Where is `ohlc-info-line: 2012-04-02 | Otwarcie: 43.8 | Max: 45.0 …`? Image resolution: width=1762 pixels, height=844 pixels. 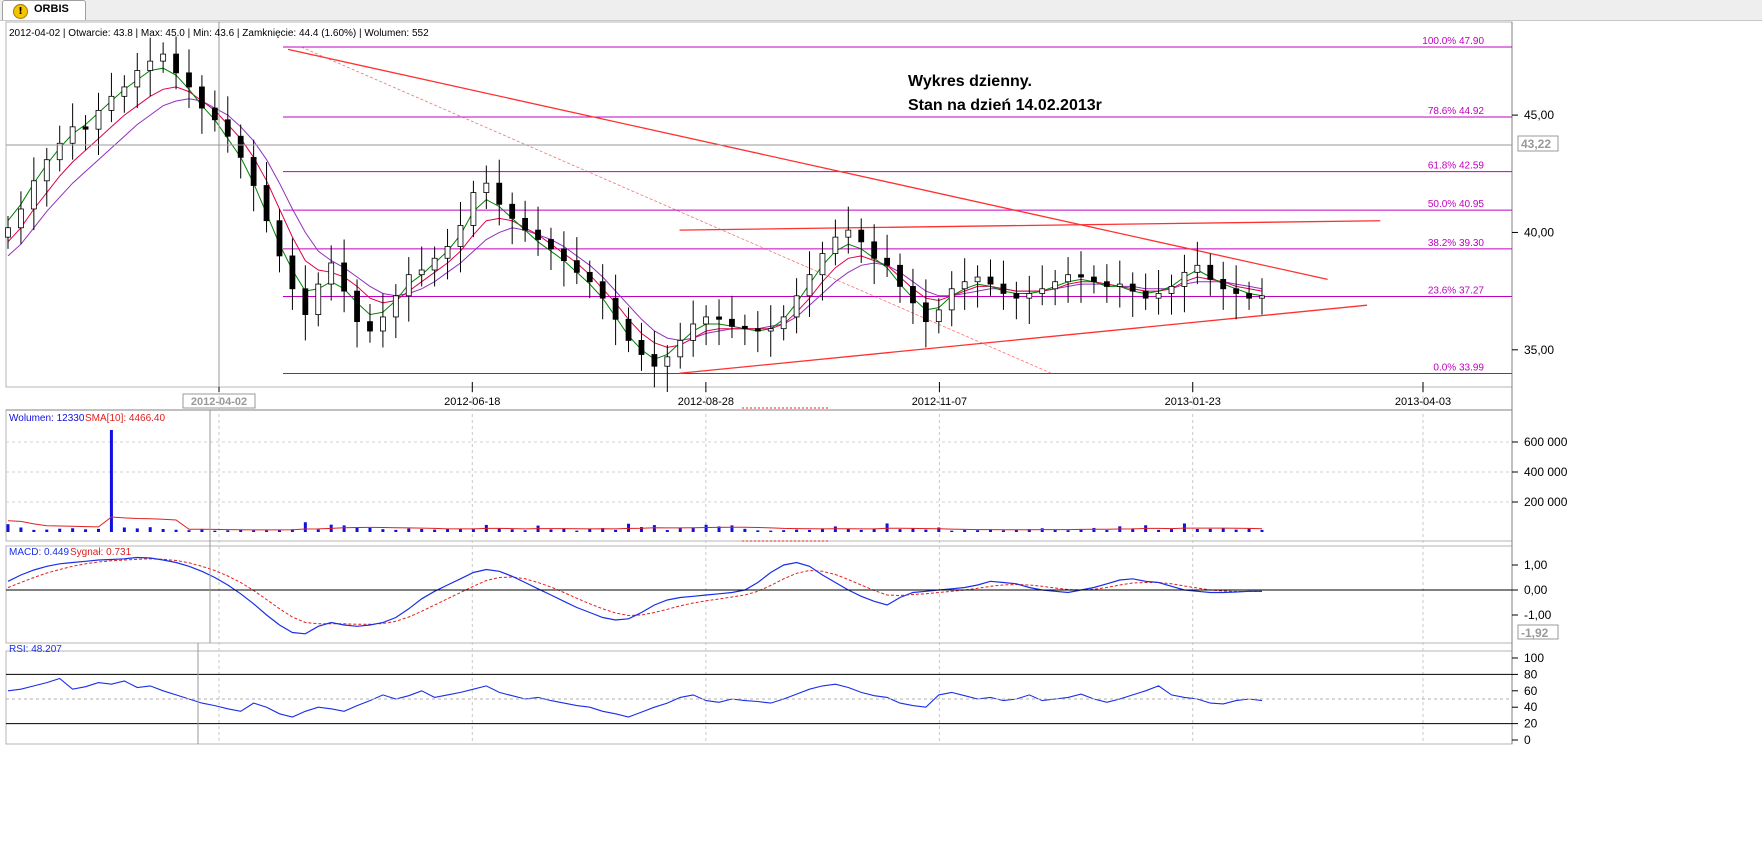 ohlc-info-line: 2012-04-02 | Otwarcie: 43.8 | Max: 45.0 … is located at coordinates (219, 33).